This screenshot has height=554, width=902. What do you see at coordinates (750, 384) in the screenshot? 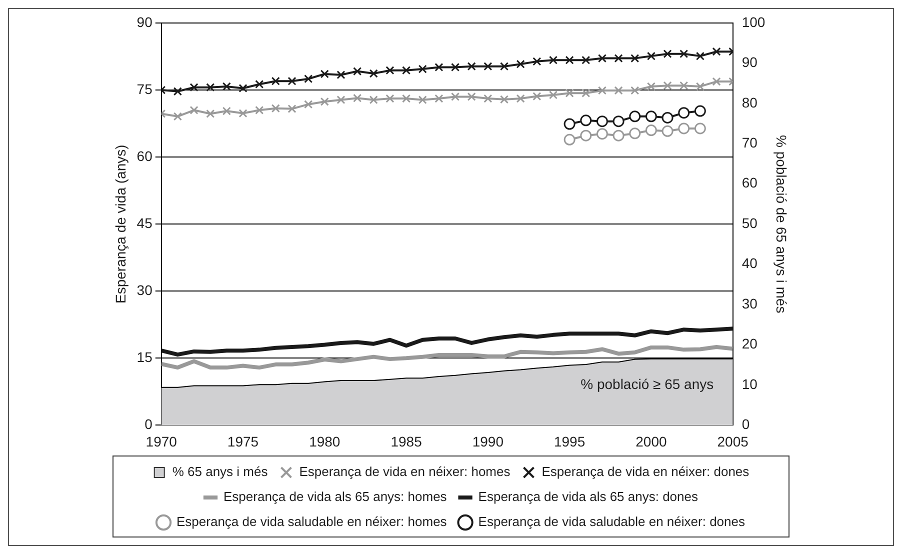
I see `y2-tick-label: 10` at bounding box center [750, 384].